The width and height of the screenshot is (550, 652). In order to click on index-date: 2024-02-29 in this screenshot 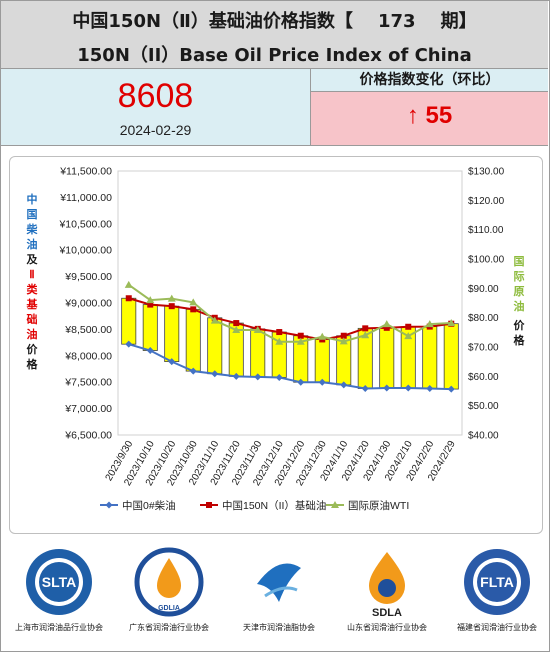, I will do `click(155, 130)`.